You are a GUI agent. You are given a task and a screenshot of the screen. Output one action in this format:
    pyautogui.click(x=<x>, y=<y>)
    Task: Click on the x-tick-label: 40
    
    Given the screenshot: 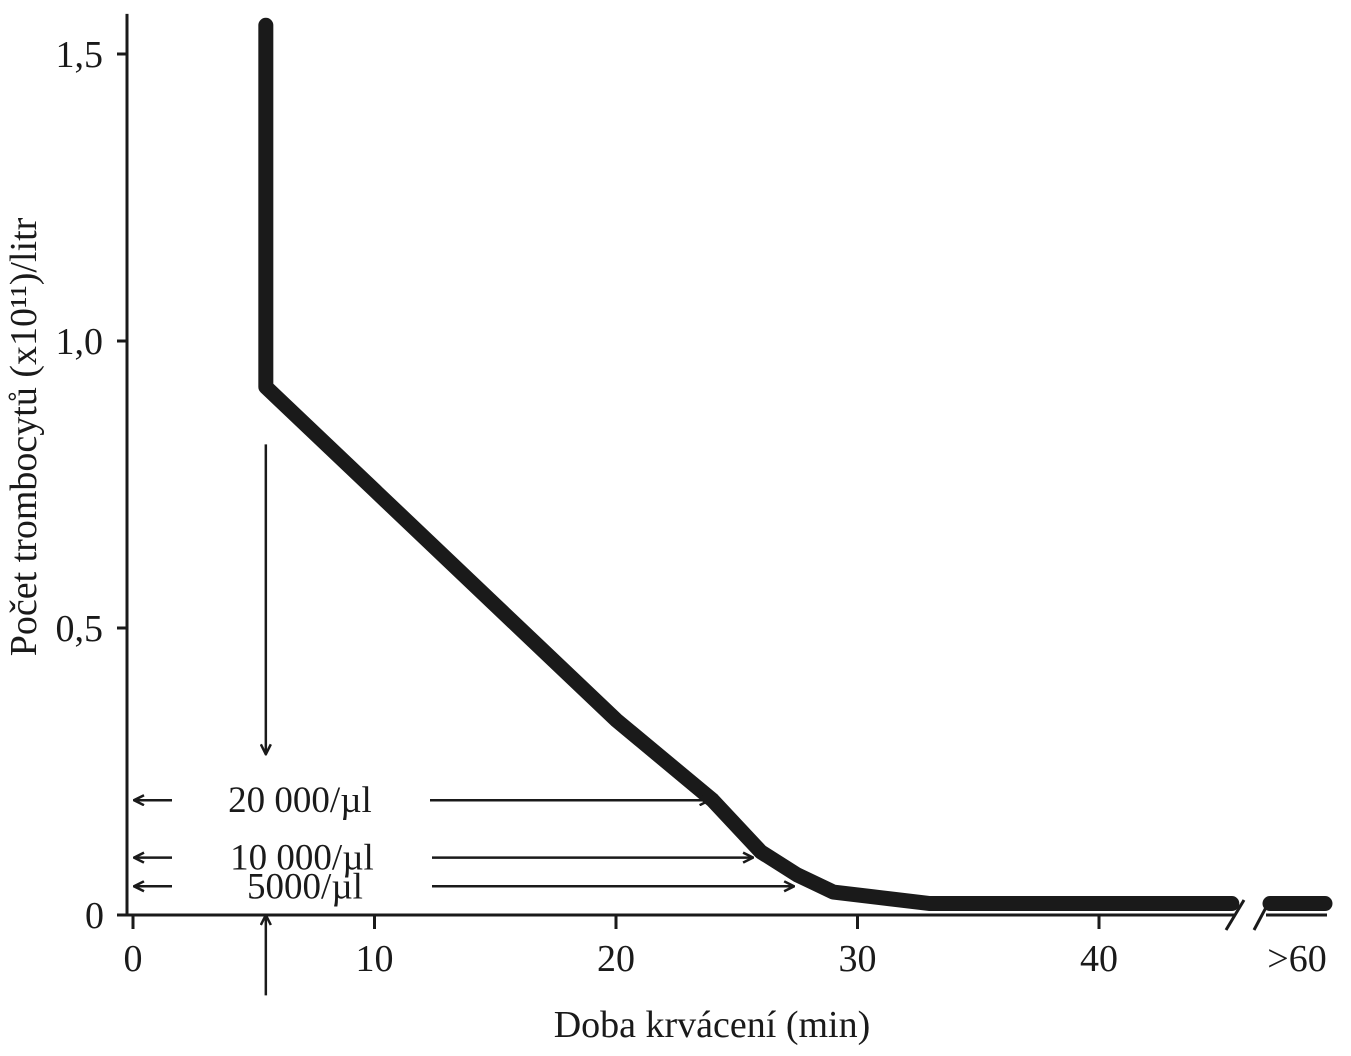 What is the action you would take?
    pyautogui.click(x=1099, y=959)
    